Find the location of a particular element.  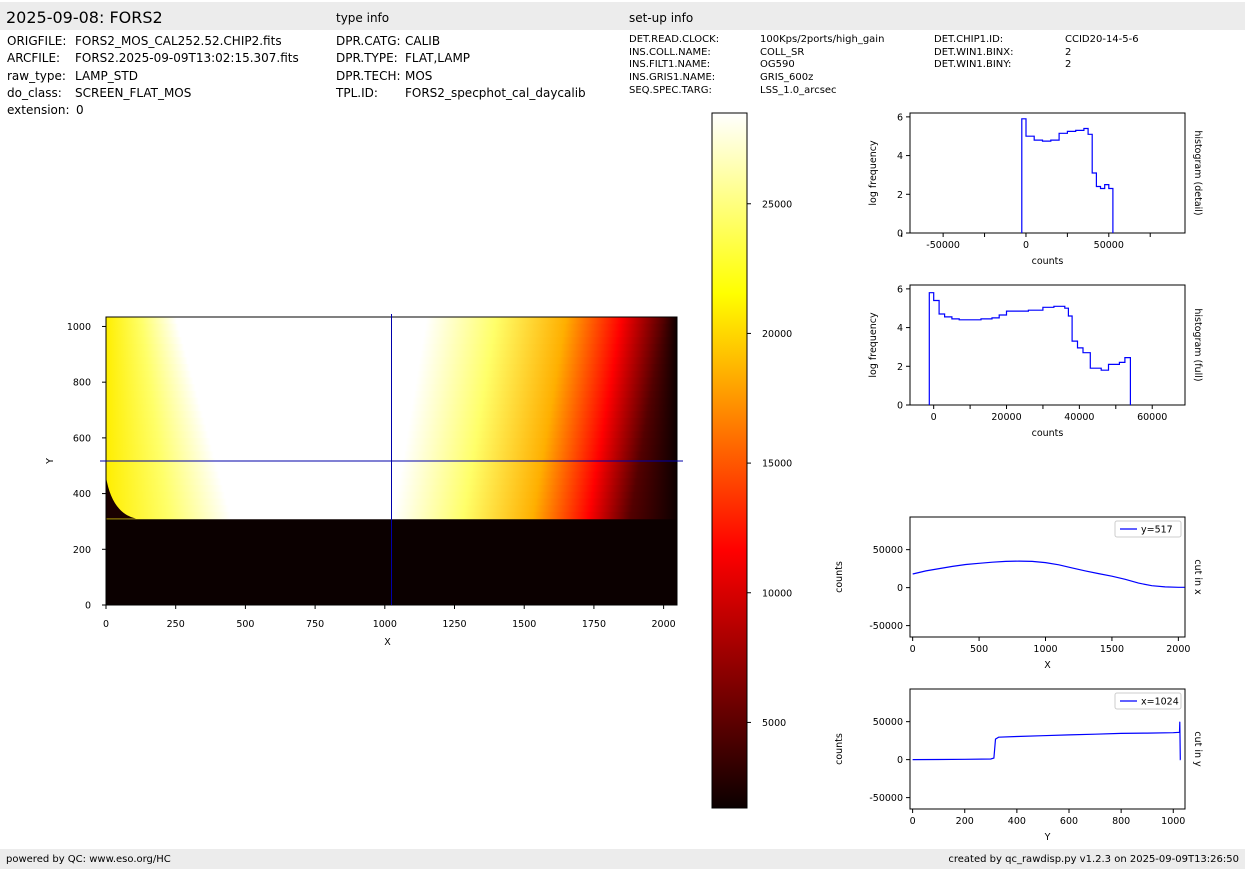

x-axis-label: Y is located at coordinates (1047, 837).